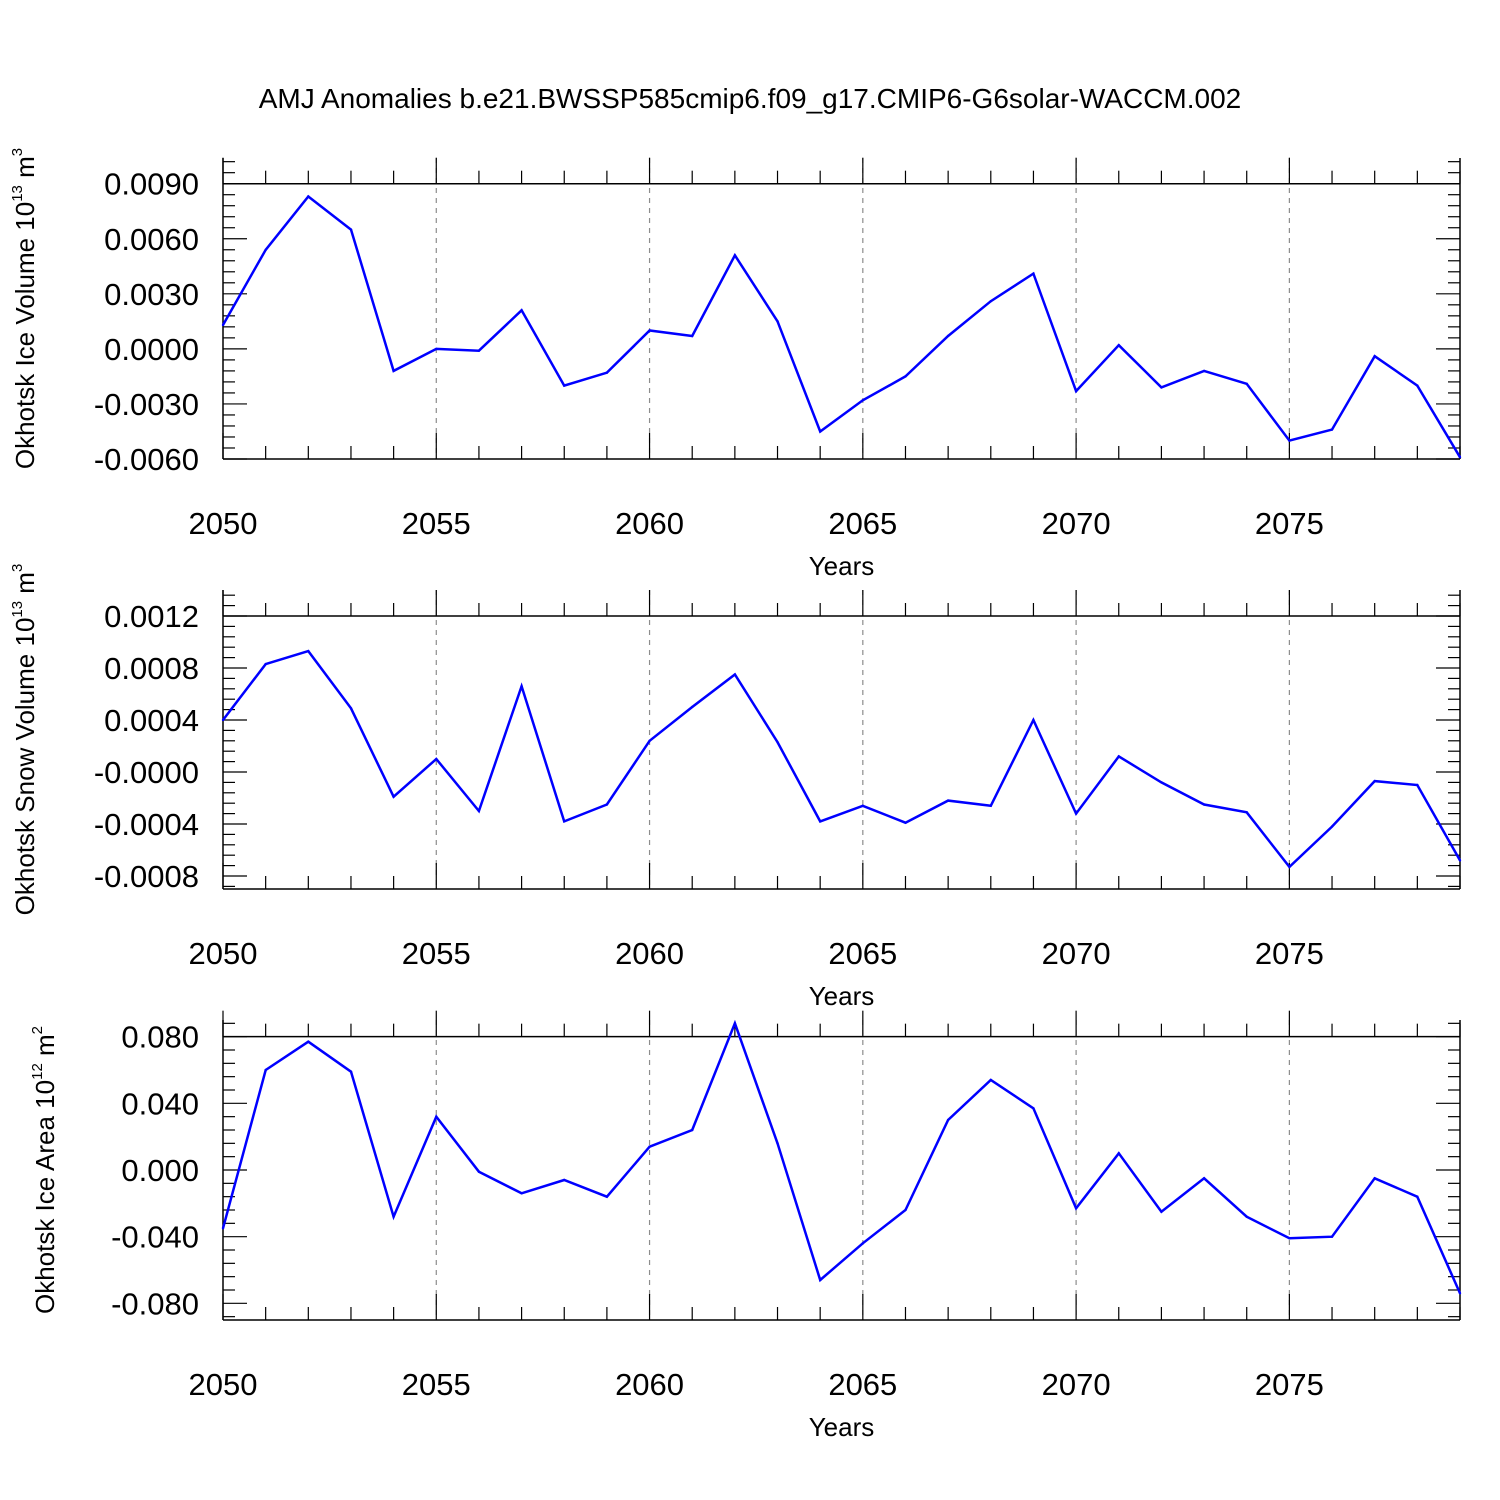  What do you see at coordinates (146, 404) in the screenshot?
I see `y-tick-label: -0.0030` at bounding box center [146, 404].